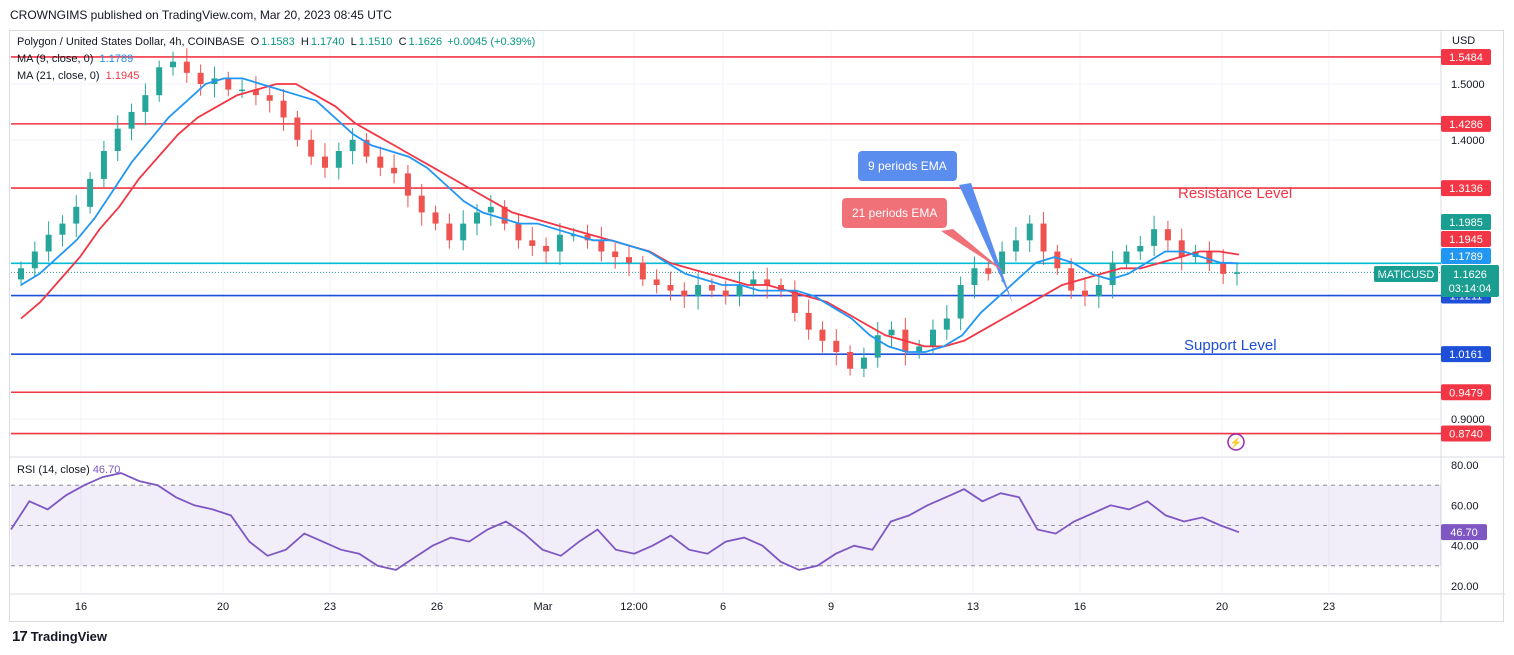 This screenshot has height=655, width=1514. What do you see at coordinates (1463, 41) in the screenshot?
I see `currency-label: USD` at bounding box center [1463, 41].